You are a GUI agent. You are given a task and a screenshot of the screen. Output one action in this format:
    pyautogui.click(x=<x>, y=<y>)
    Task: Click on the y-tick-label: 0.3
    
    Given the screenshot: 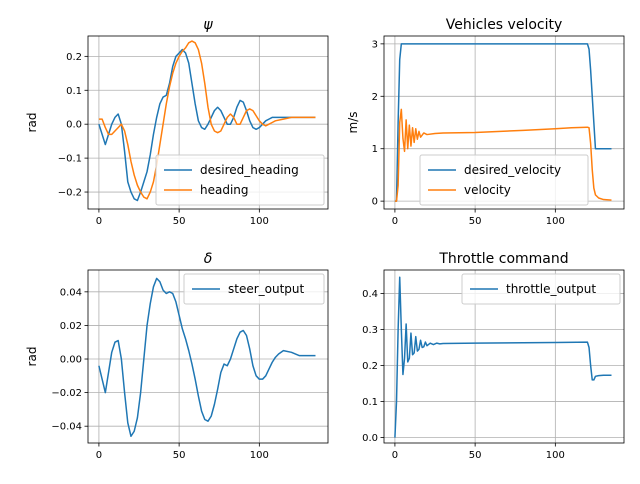 What is the action you would take?
    pyautogui.click(x=370, y=330)
    